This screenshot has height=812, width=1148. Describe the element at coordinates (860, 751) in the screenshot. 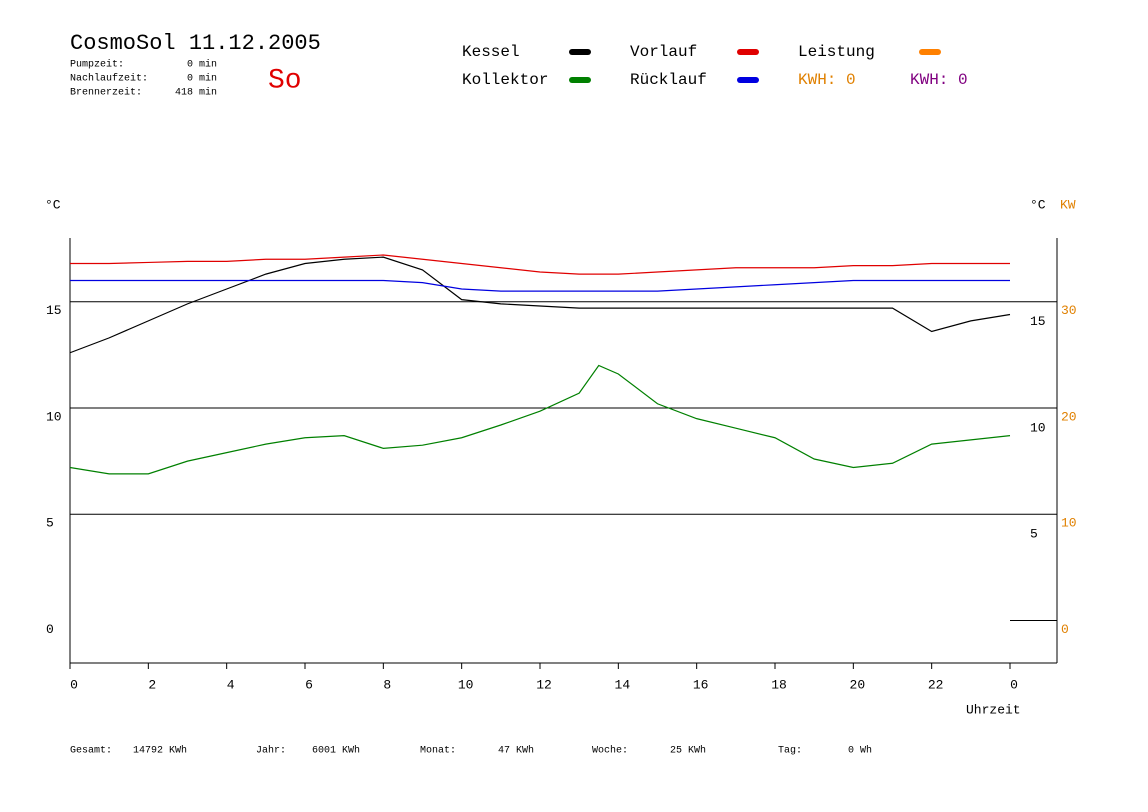

I see `footer-value: 0 Wh` at that location.